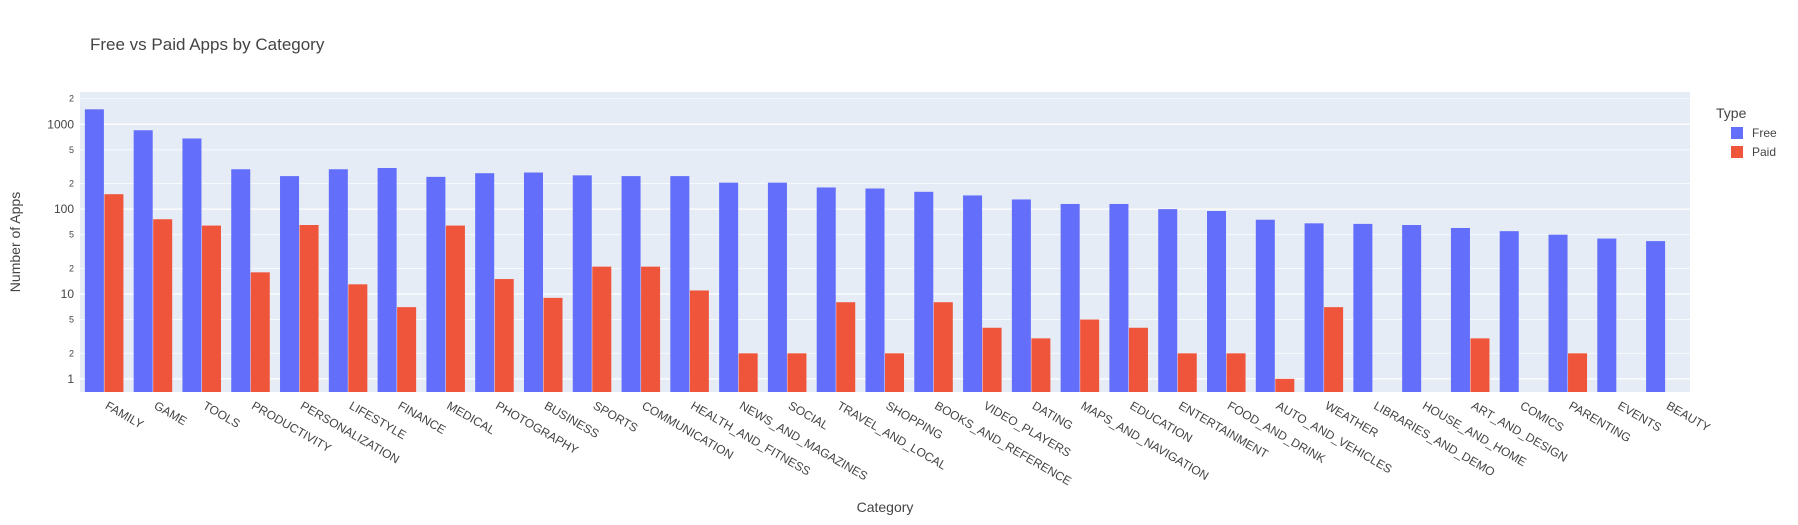  I want to click on bar-paid-books_and_reference, so click(943, 347).